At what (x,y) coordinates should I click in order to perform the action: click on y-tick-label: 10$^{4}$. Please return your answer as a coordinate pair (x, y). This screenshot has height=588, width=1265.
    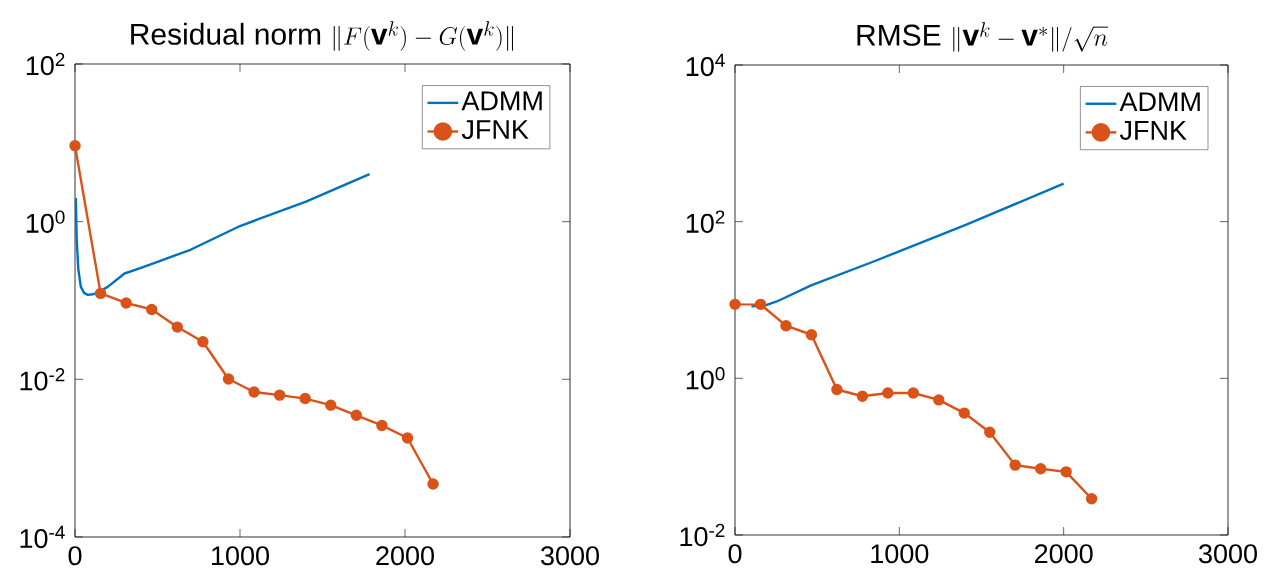
    Looking at the image, I should click on (705, 65).